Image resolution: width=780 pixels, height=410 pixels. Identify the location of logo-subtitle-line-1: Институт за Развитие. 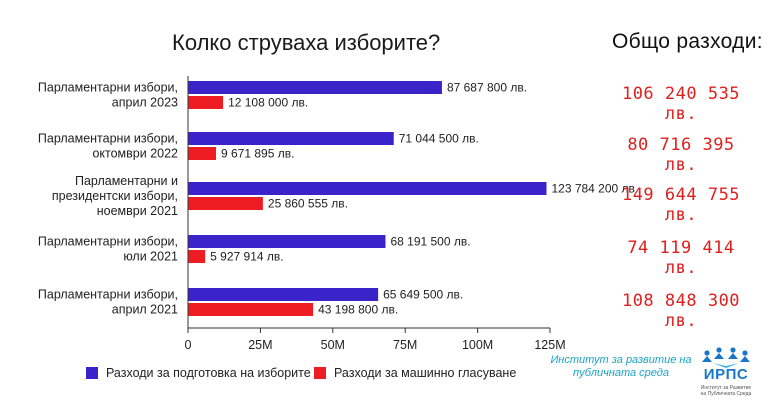
(726, 388).